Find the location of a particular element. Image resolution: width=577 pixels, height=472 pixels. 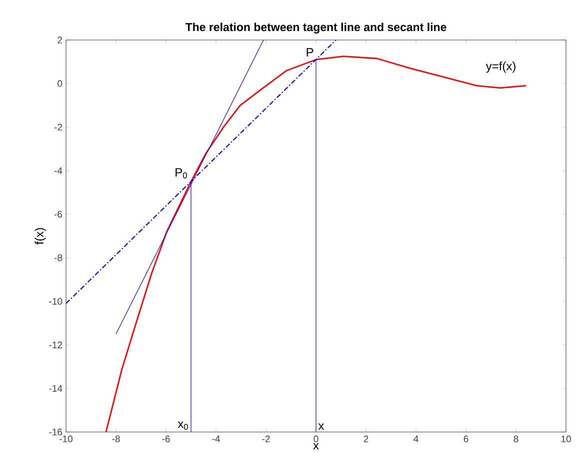

y-tick-label: 0 is located at coordinates (60, 83).